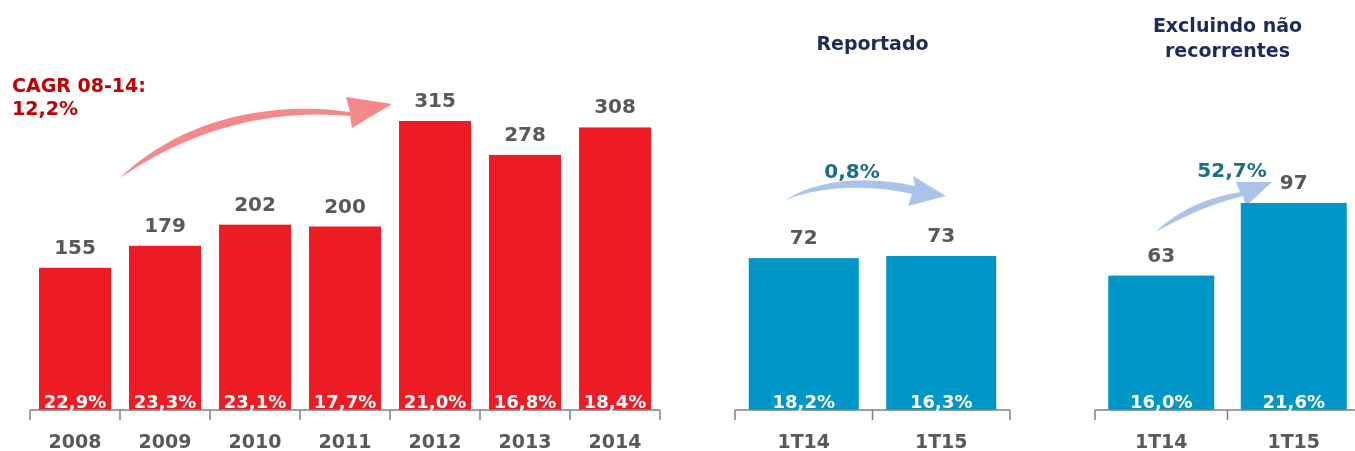  What do you see at coordinates (165, 401) in the screenshot?
I see `annotation: 23,3%` at bounding box center [165, 401].